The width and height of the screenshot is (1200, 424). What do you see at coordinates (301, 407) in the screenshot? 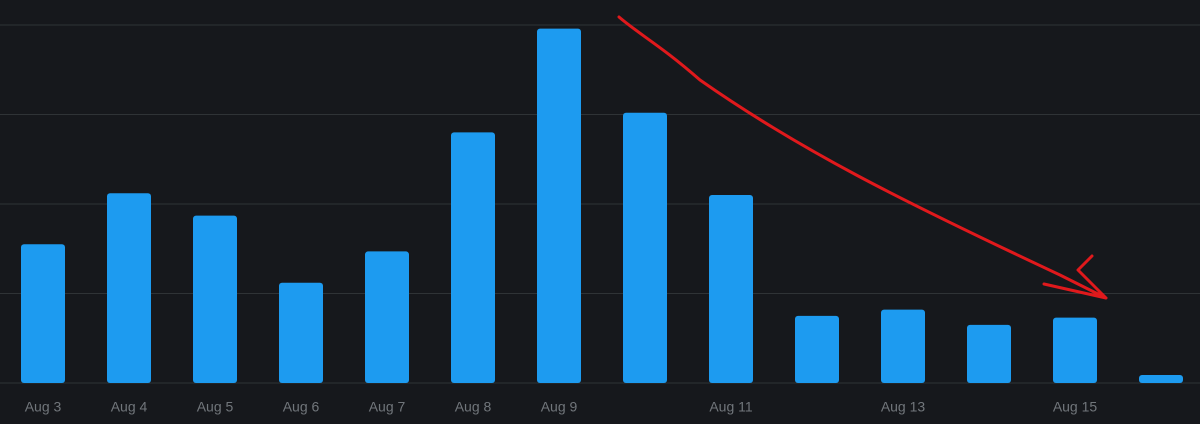
I see `x-tick-label: Aug 6` at bounding box center [301, 407].